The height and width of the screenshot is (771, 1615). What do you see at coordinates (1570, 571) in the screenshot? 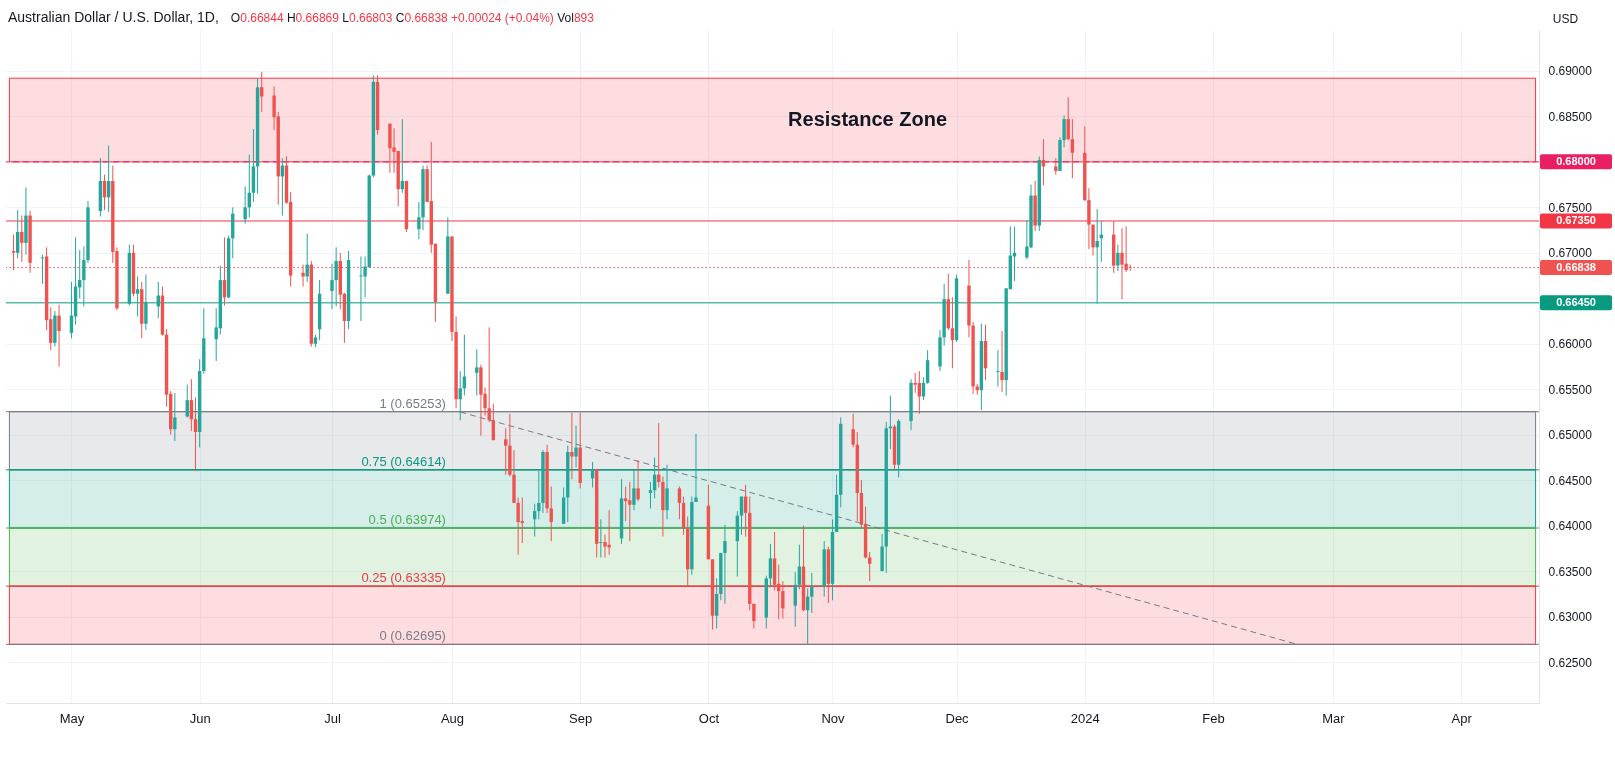
I see `y-tick-label: 0.63500` at bounding box center [1570, 571].